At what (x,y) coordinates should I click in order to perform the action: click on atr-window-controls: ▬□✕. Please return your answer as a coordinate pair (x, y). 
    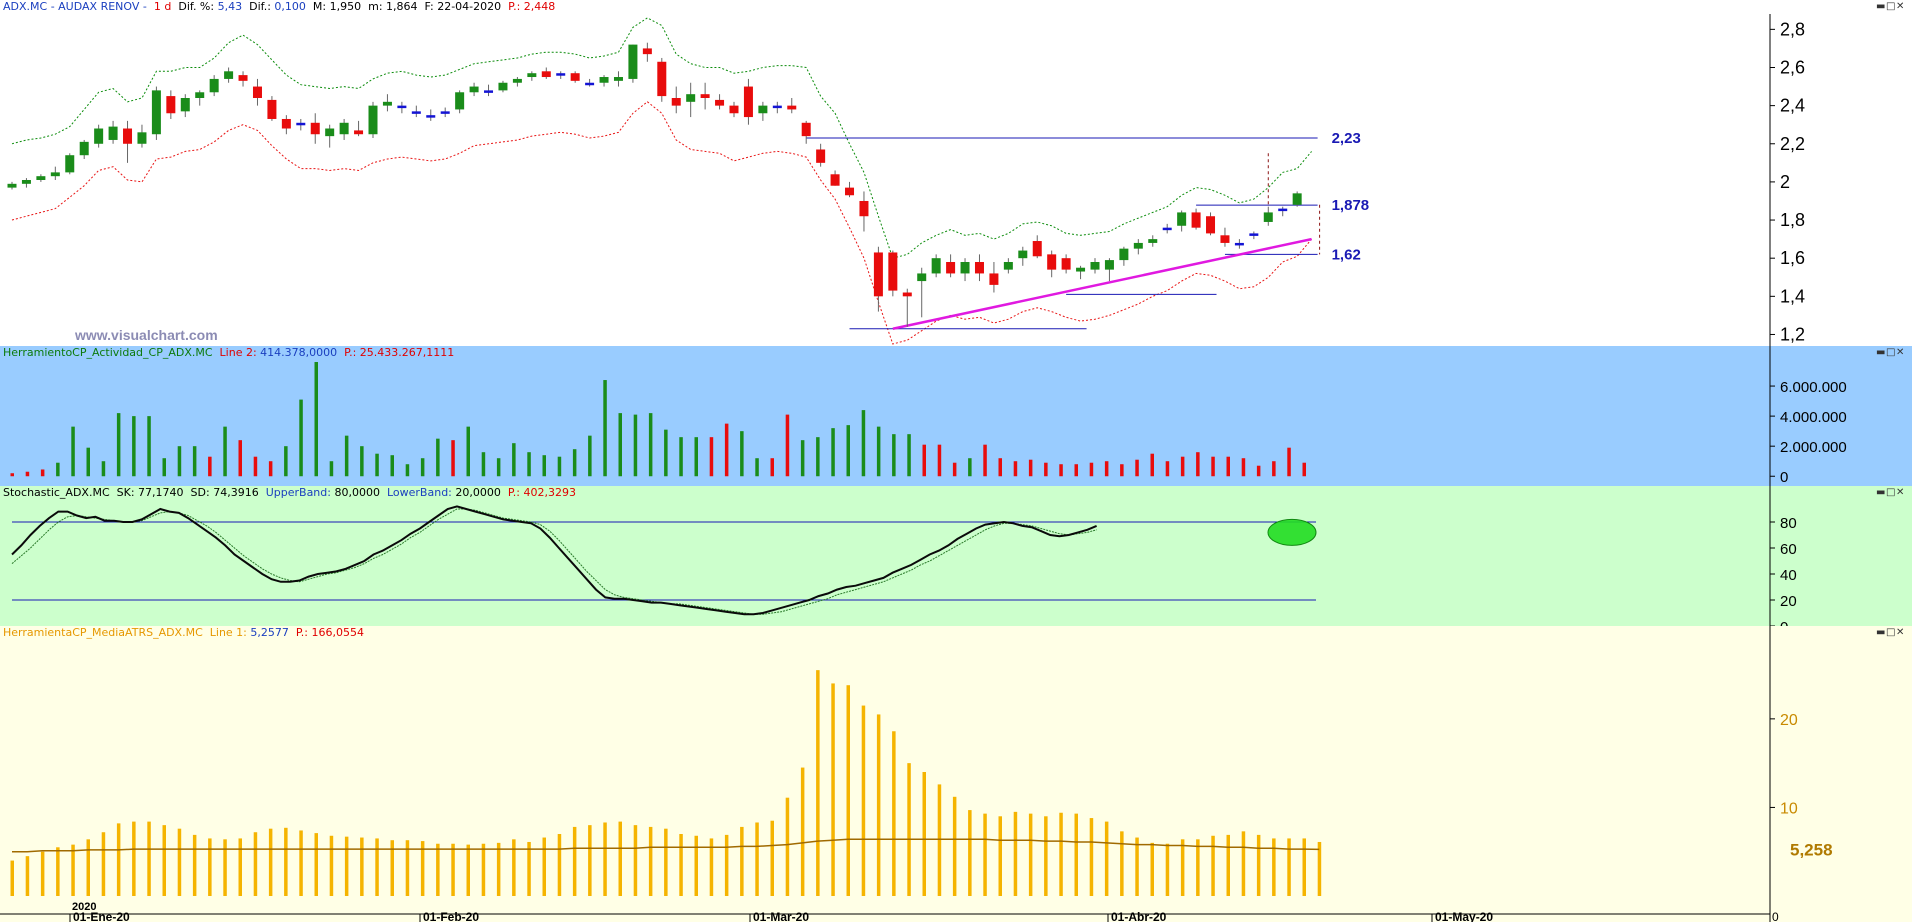
    Looking at the image, I should click on (1891, 632).